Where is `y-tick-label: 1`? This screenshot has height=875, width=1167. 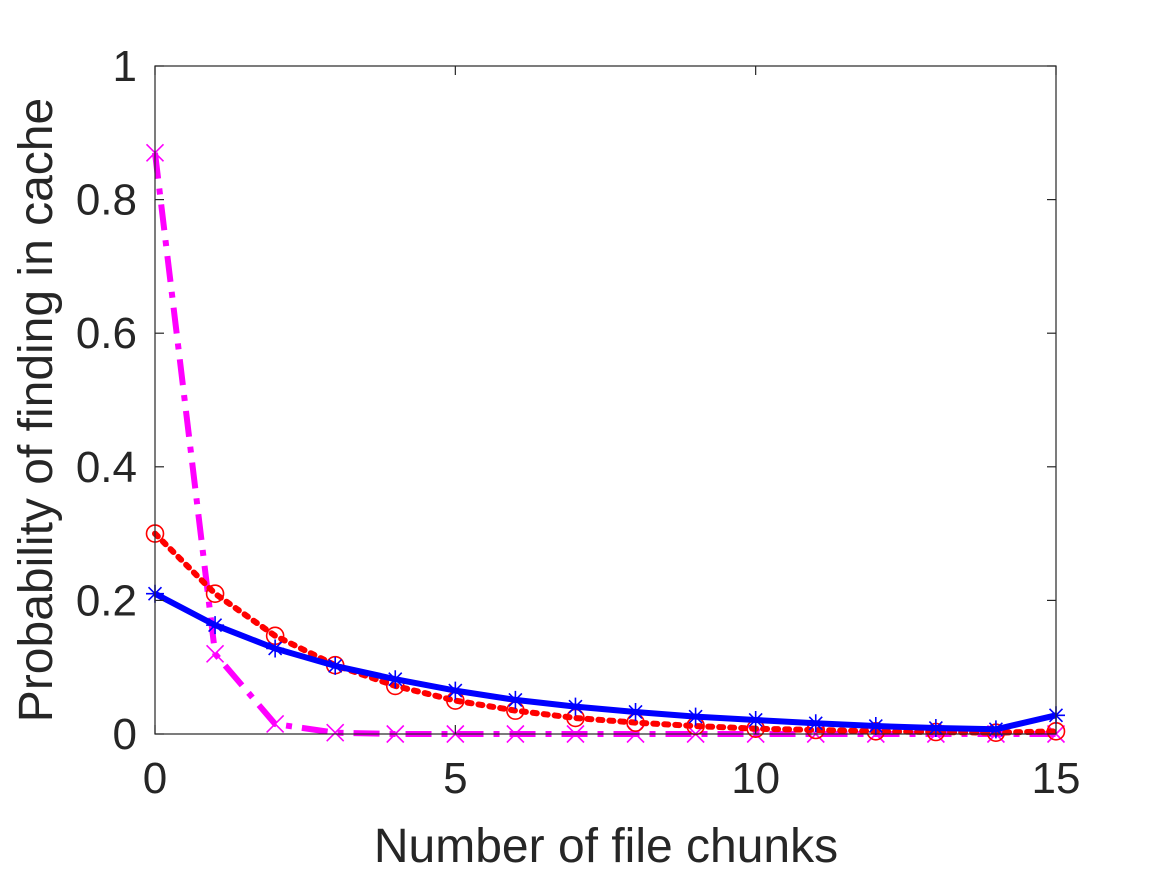 y-tick-label: 1 is located at coordinates (125, 66).